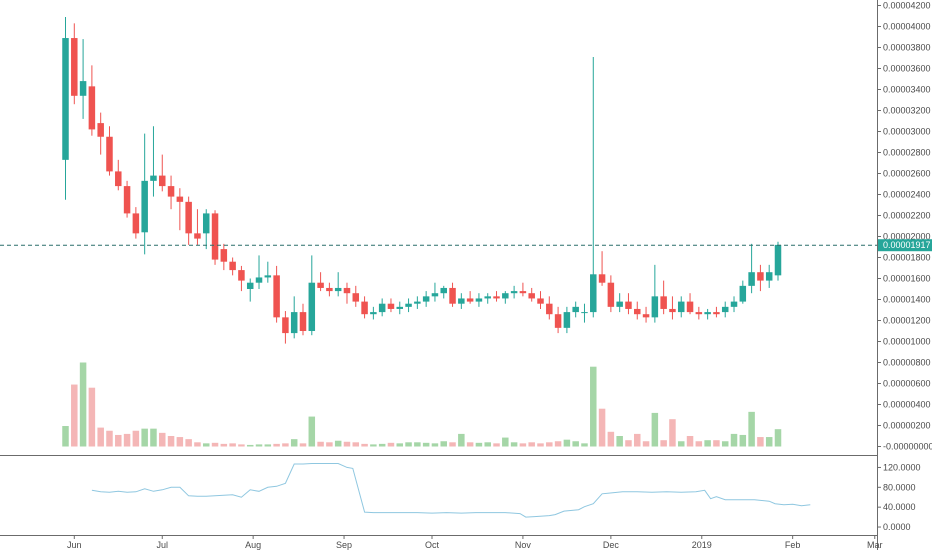 This screenshot has height=550, width=932. Describe the element at coordinates (907, 237) in the screenshot. I see `price-tick-label: 0.00002000` at that location.